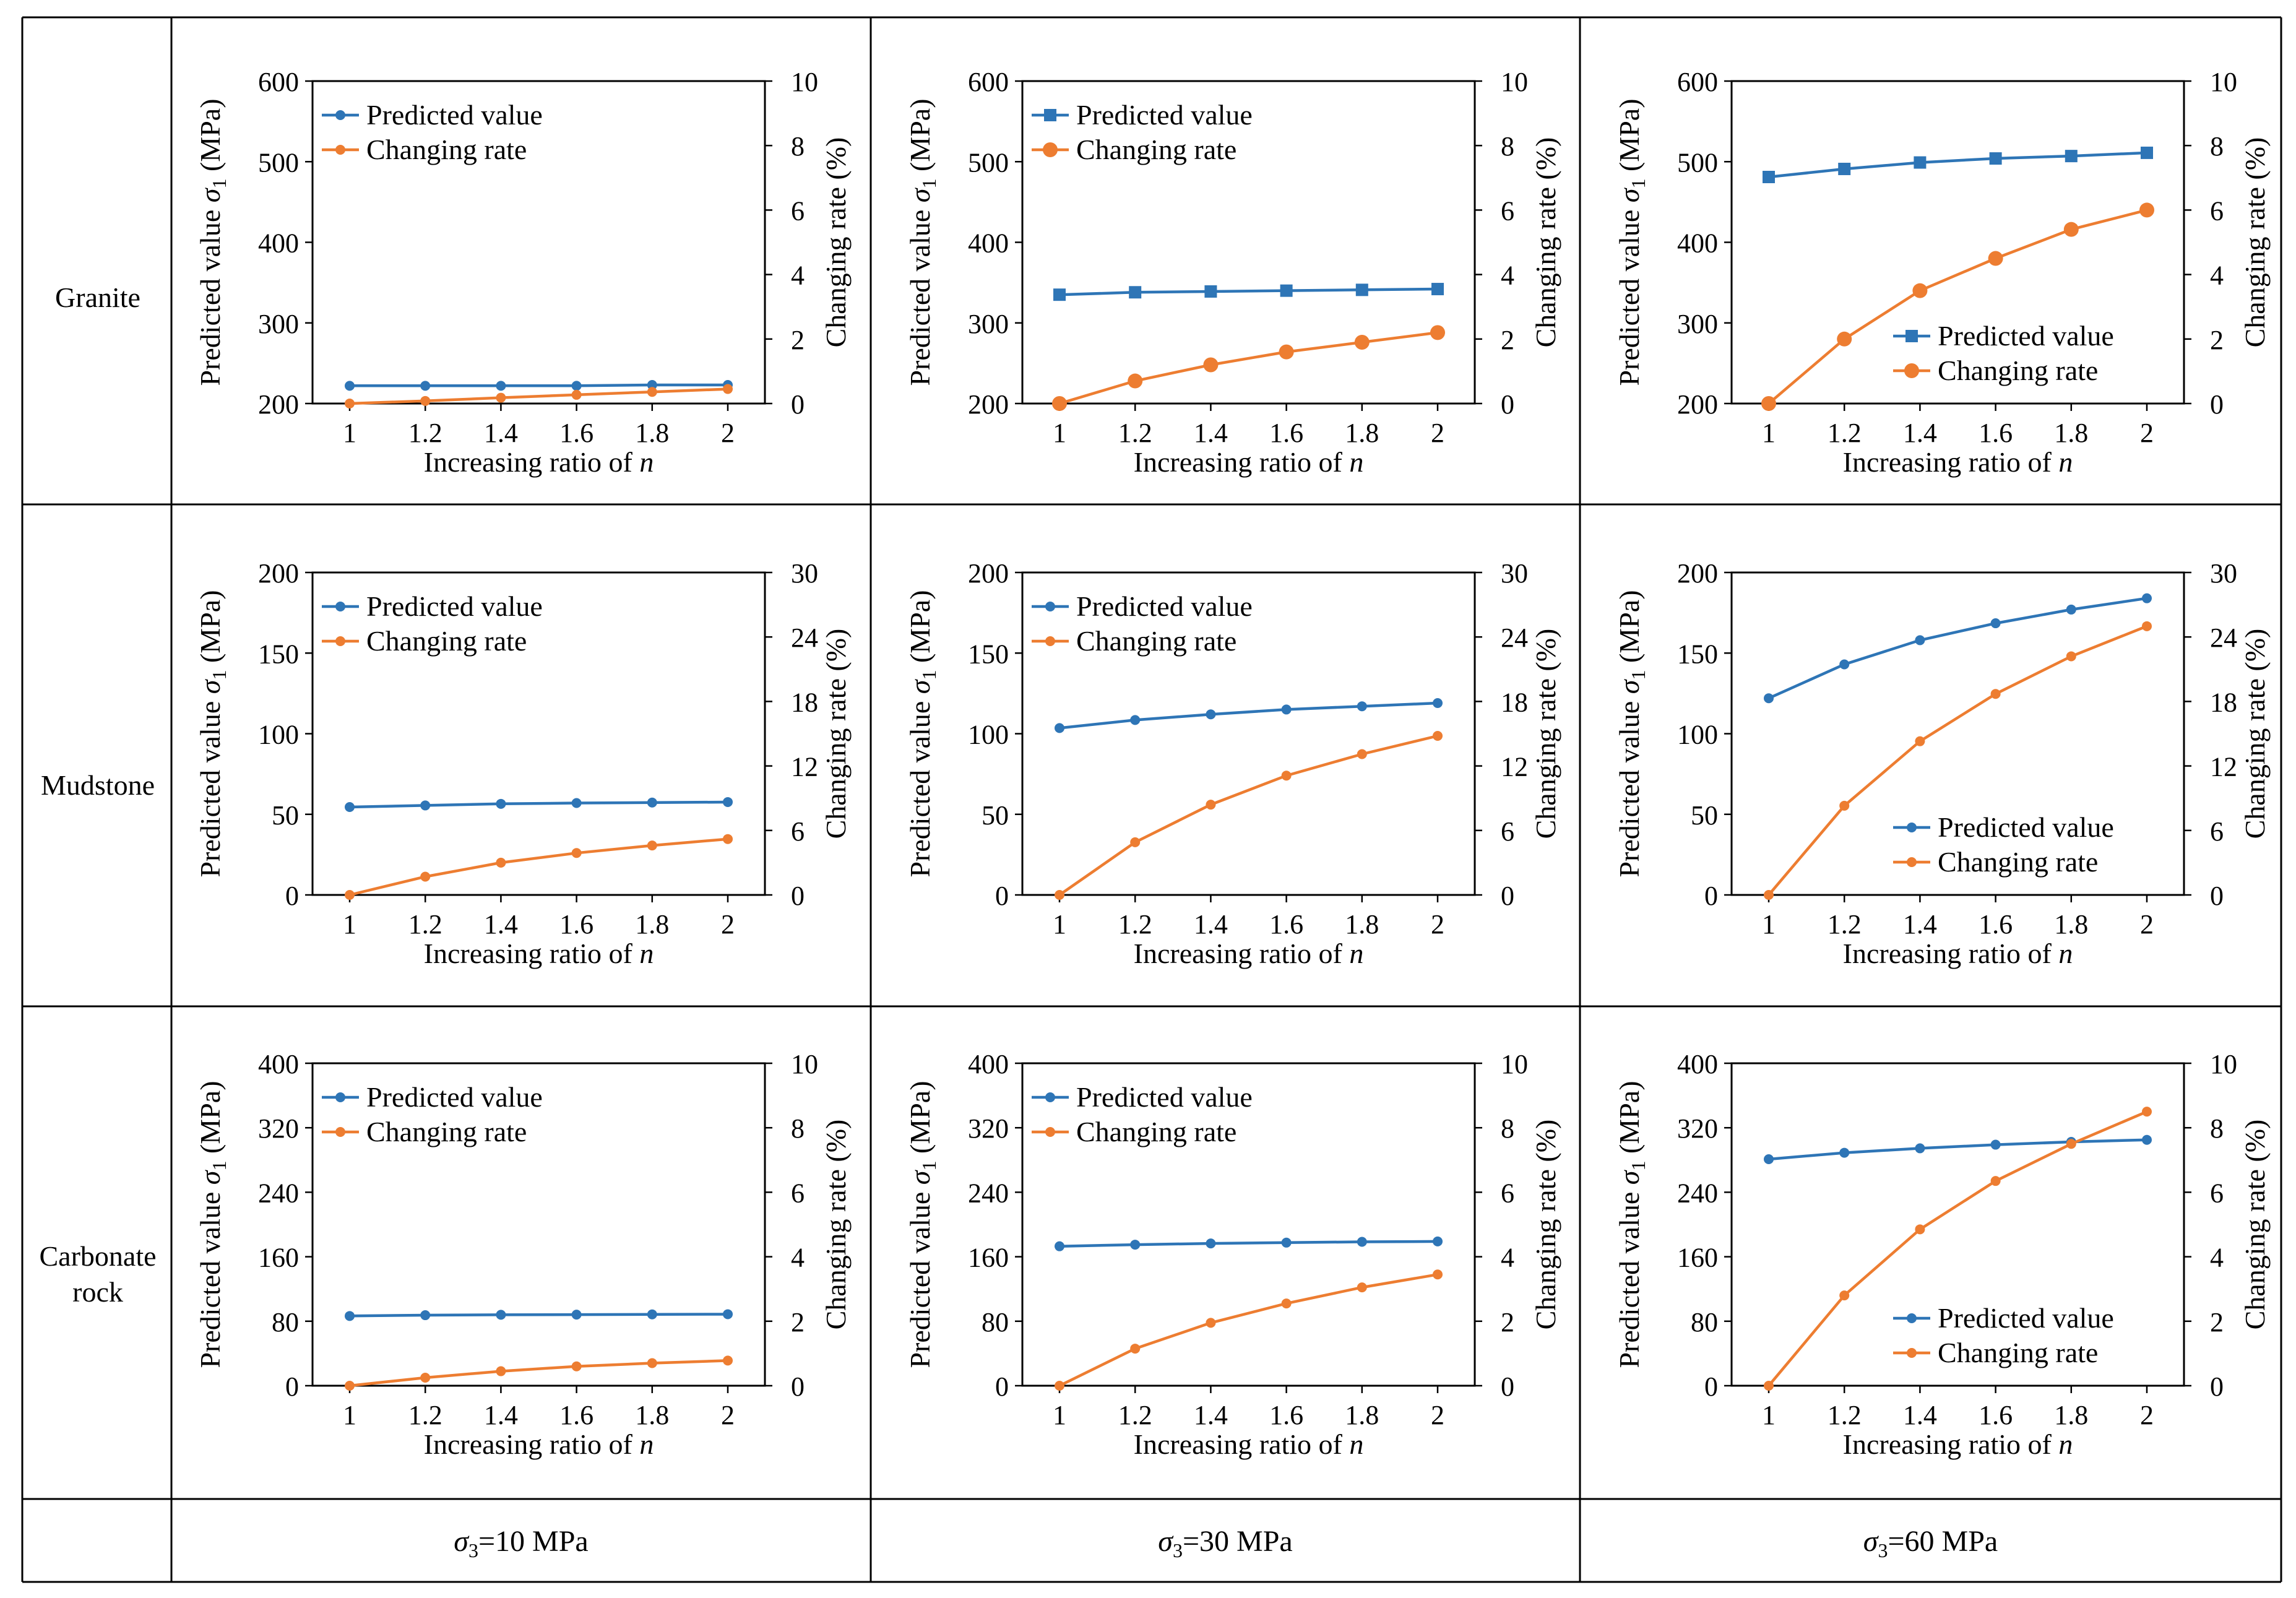  I want to click on plot-area, so click(1248, 1224).